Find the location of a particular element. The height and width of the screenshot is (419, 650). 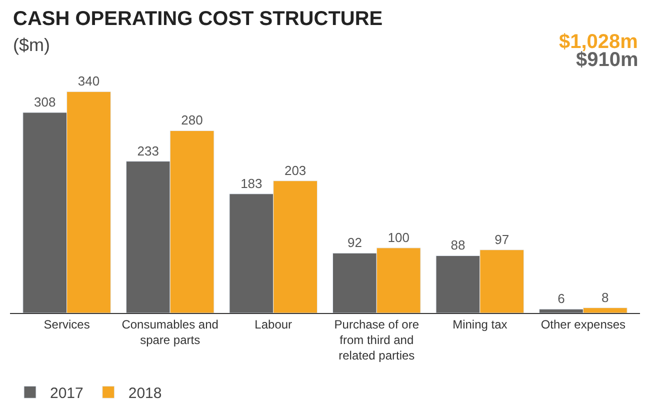

data-label: 97 is located at coordinates (502, 239).